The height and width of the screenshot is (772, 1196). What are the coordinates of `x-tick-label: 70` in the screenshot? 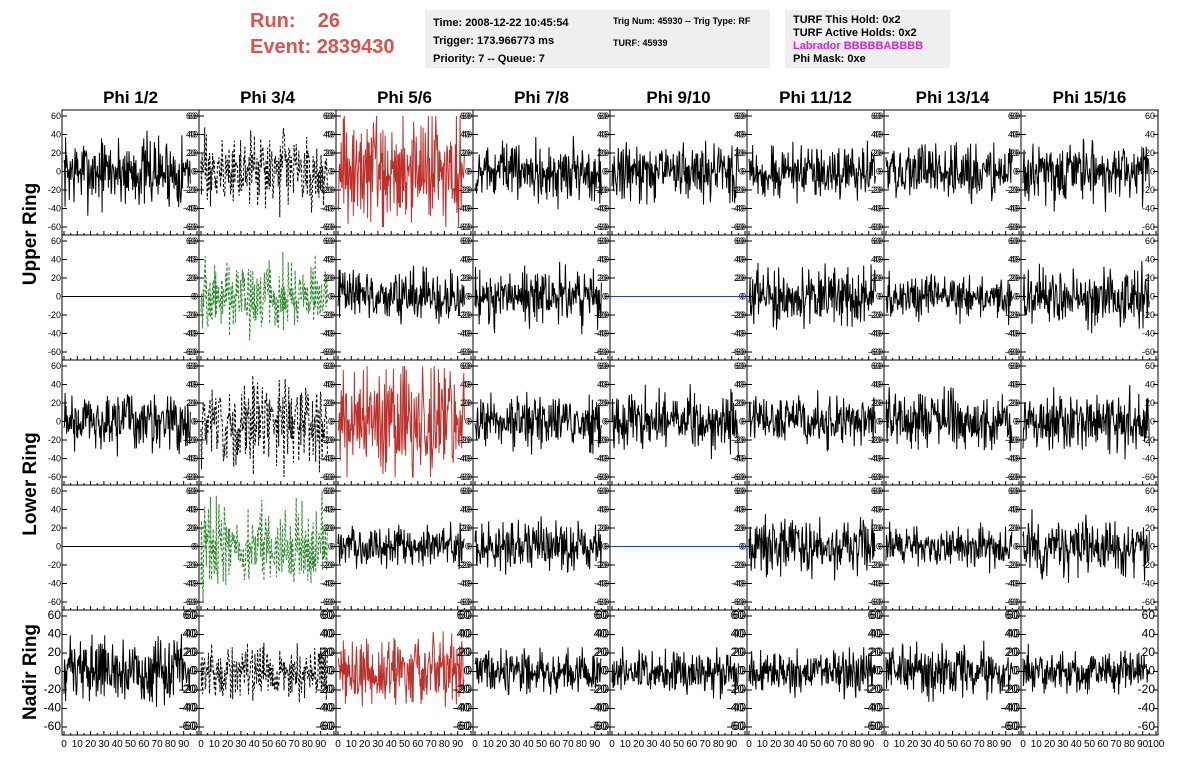 It's located at (980, 744).